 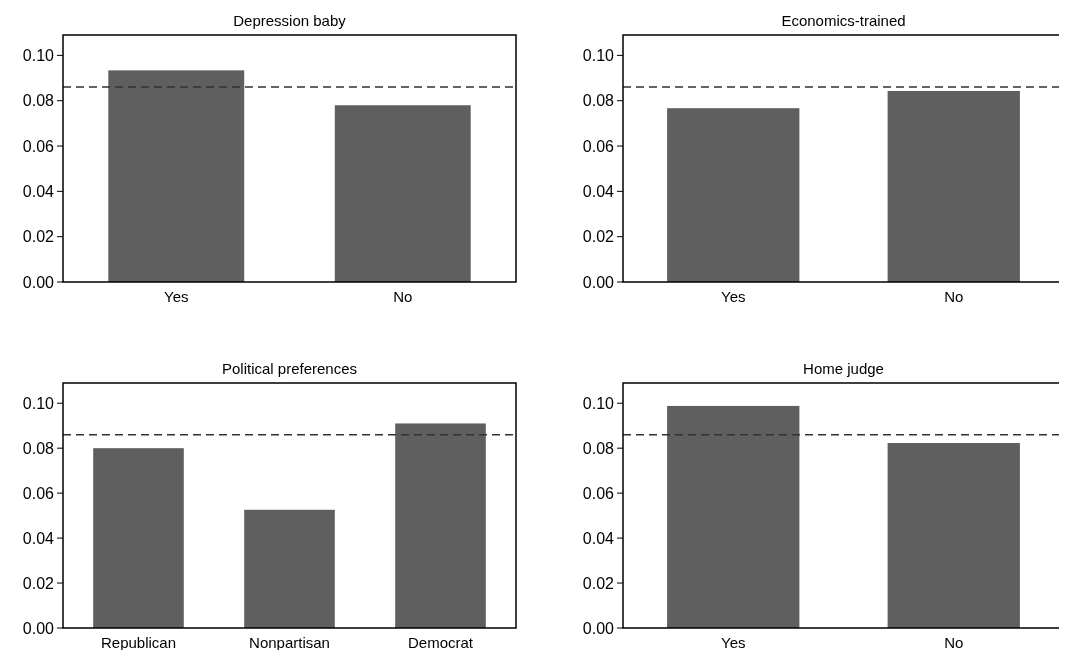 What do you see at coordinates (290, 20) in the screenshot?
I see `chart-title: Depression baby` at bounding box center [290, 20].